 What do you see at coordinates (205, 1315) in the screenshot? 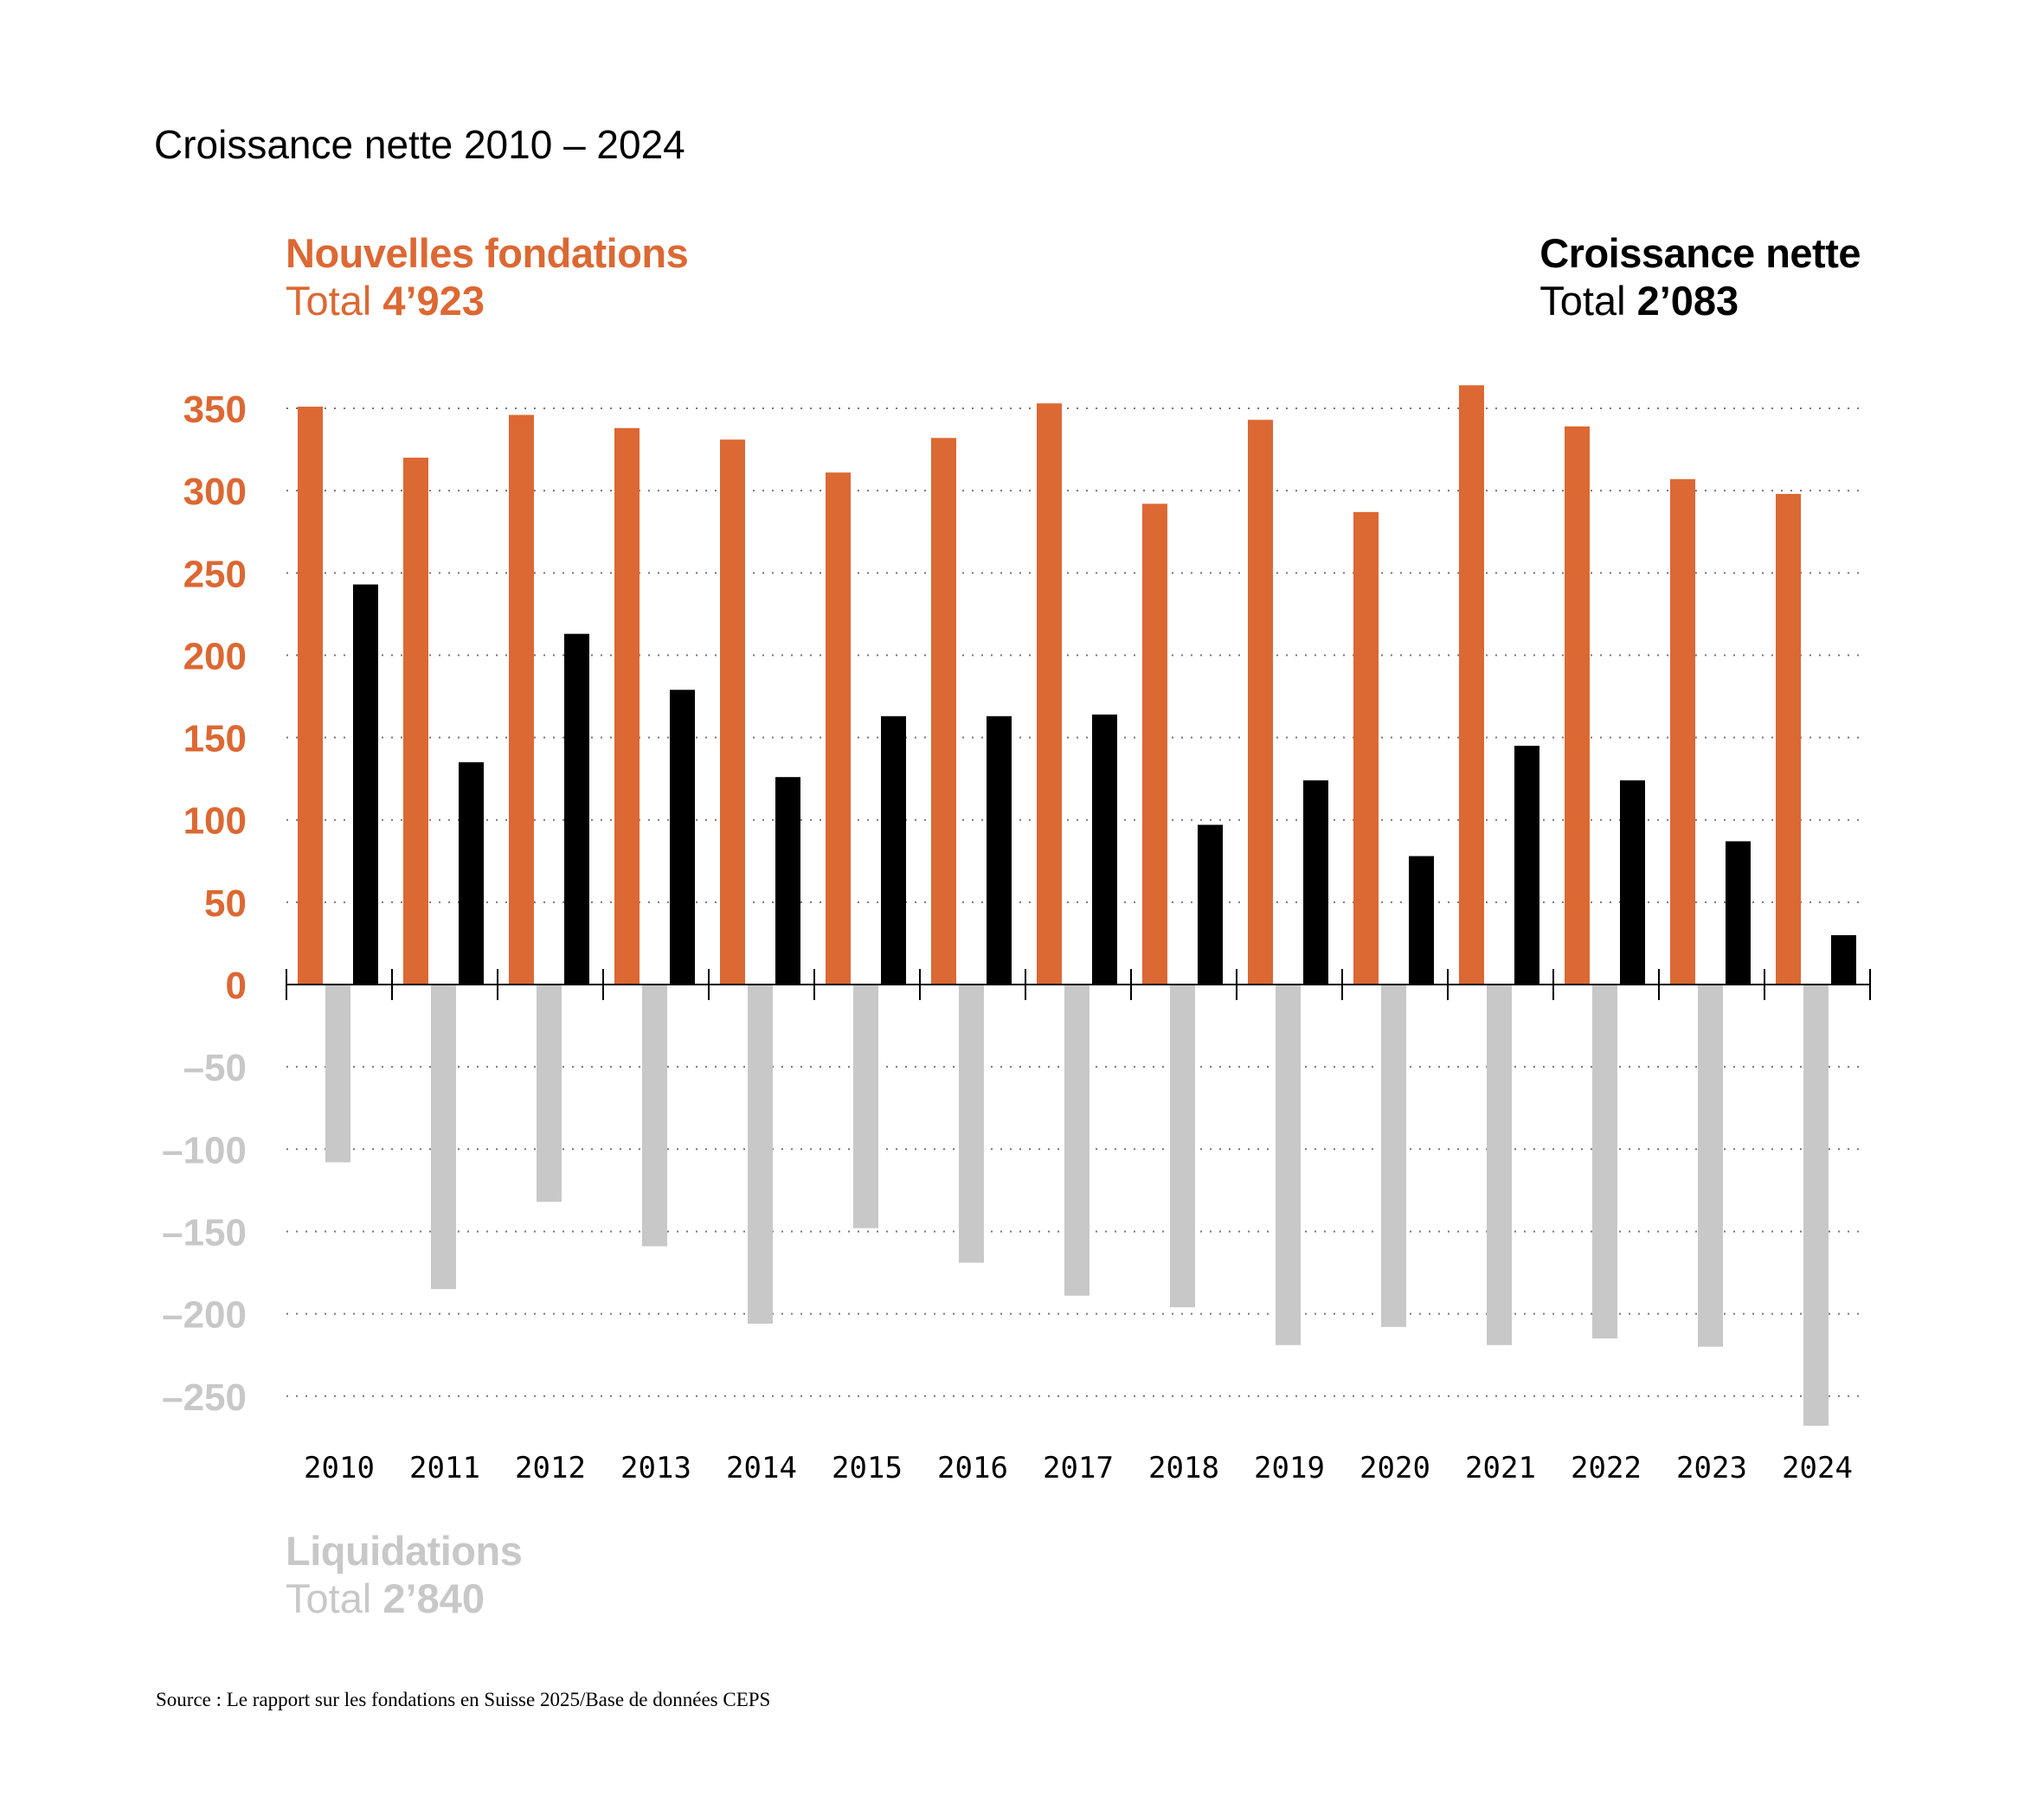
I see `y-tick-label: –200` at bounding box center [205, 1315].